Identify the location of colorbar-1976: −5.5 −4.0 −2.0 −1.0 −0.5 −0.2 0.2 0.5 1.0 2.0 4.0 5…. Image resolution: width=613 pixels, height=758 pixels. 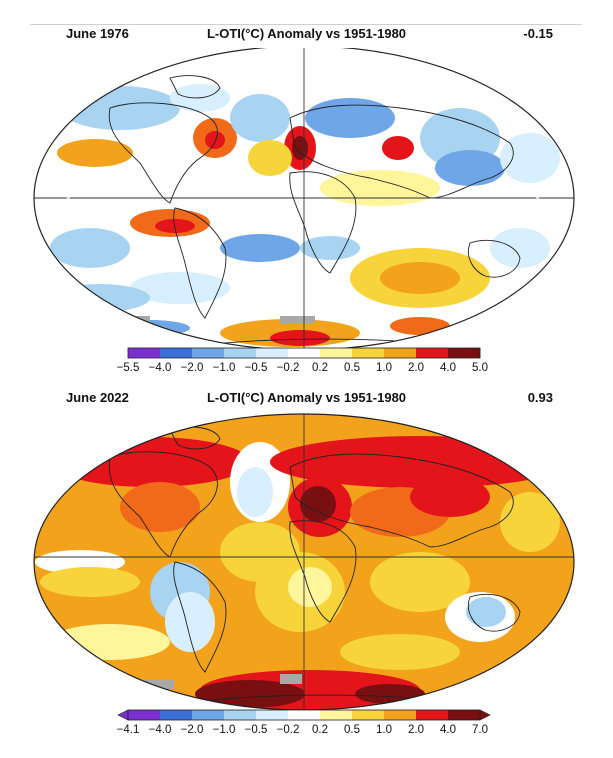
(302, 360).